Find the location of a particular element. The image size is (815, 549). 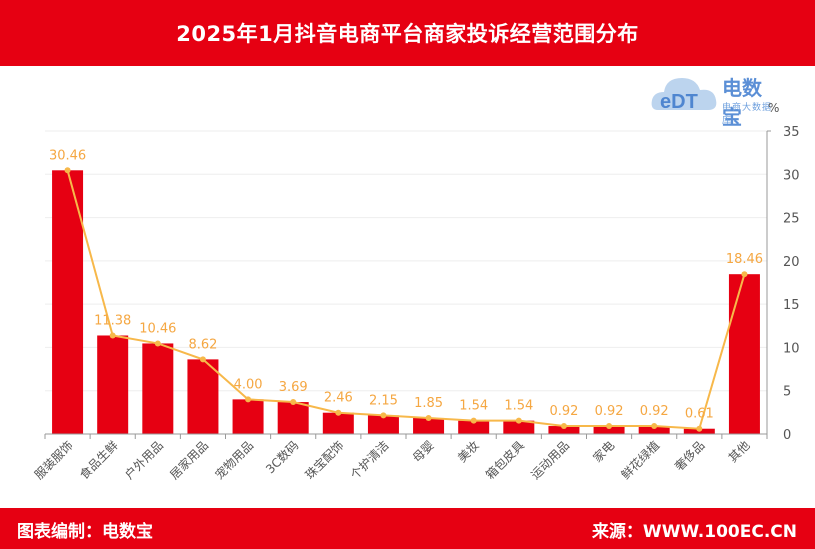

y-tick-label: 20 is located at coordinates (791, 262).